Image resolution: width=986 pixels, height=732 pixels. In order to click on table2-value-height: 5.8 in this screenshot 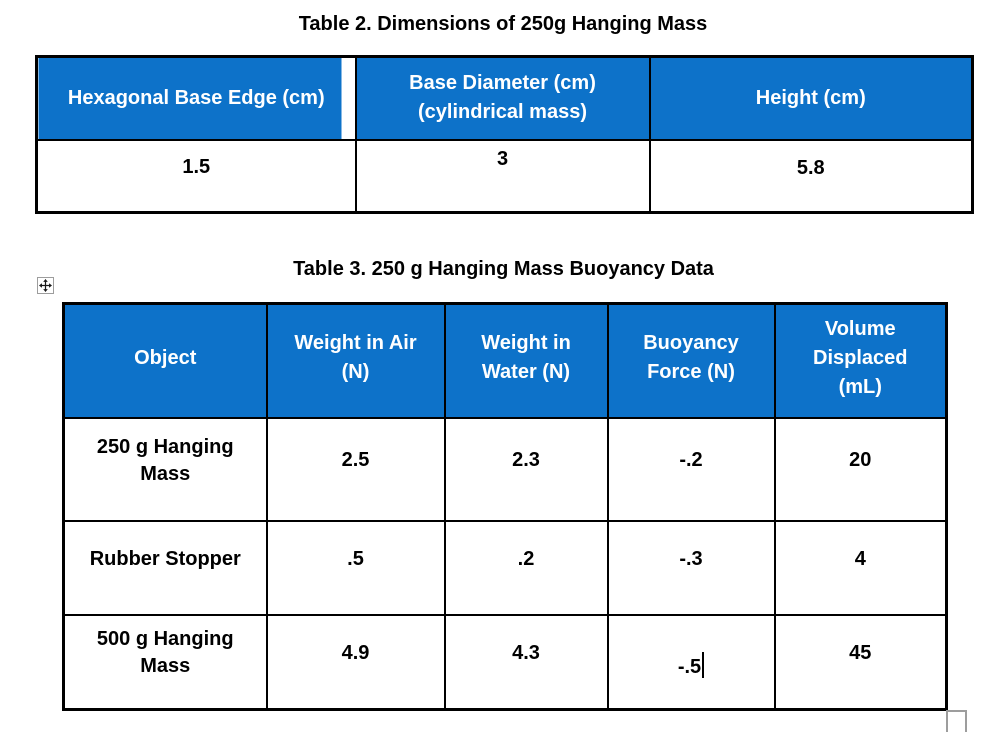, I will do `click(811, 176)`.